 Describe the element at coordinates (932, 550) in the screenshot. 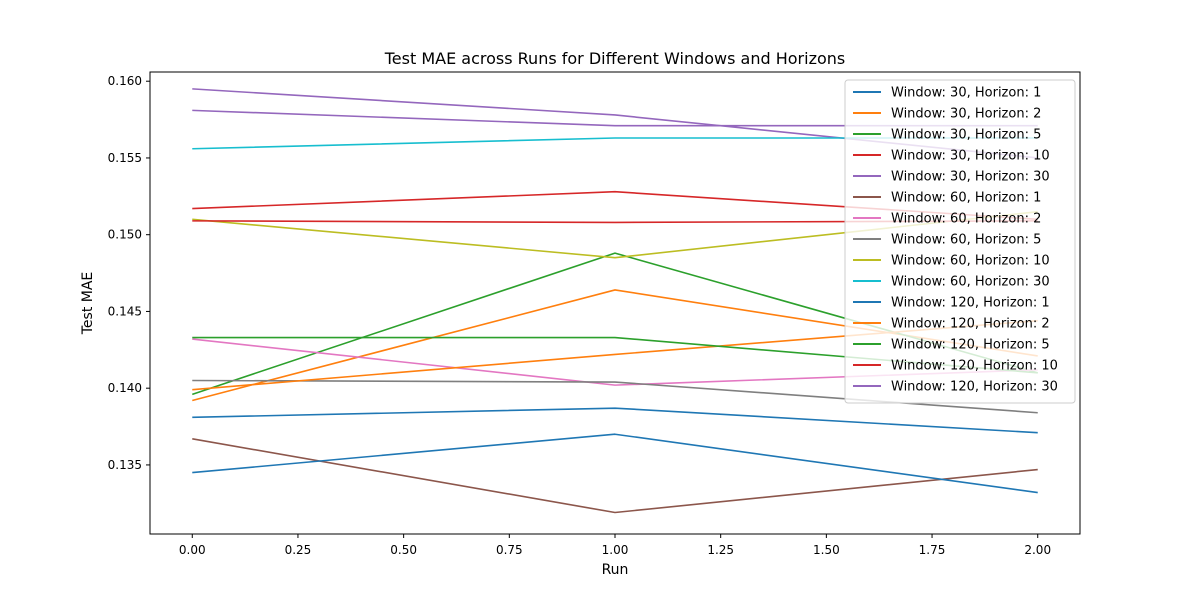

I see `x-tick-label: 1.75` at that location.